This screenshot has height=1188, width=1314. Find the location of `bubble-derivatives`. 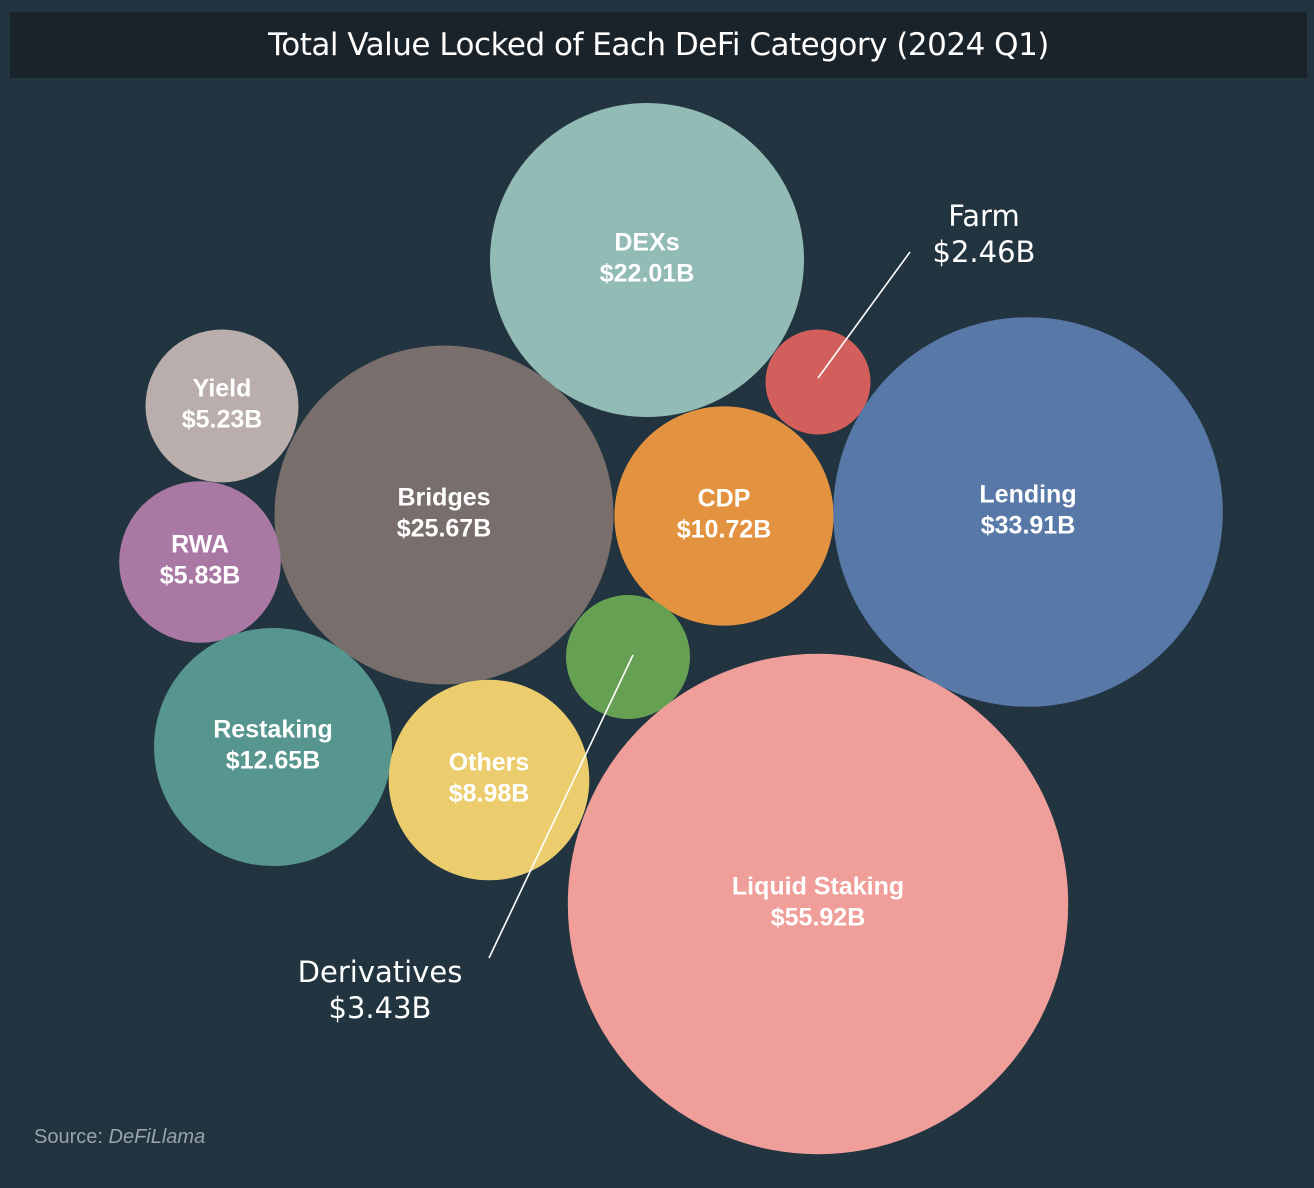

bubble-derivatives is located at coordinates (628, 657).